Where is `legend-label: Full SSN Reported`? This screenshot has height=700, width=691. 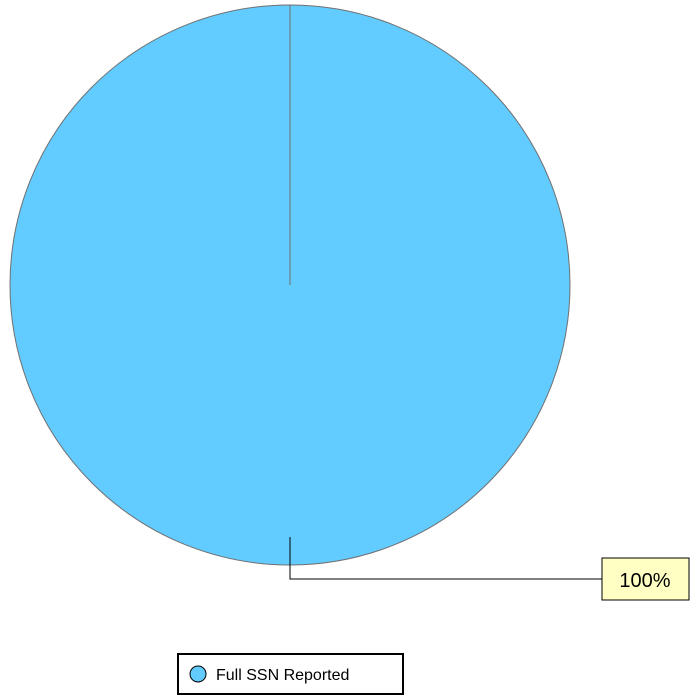 legend-label: Full SSN Reported is located at coordinates (282, 675).